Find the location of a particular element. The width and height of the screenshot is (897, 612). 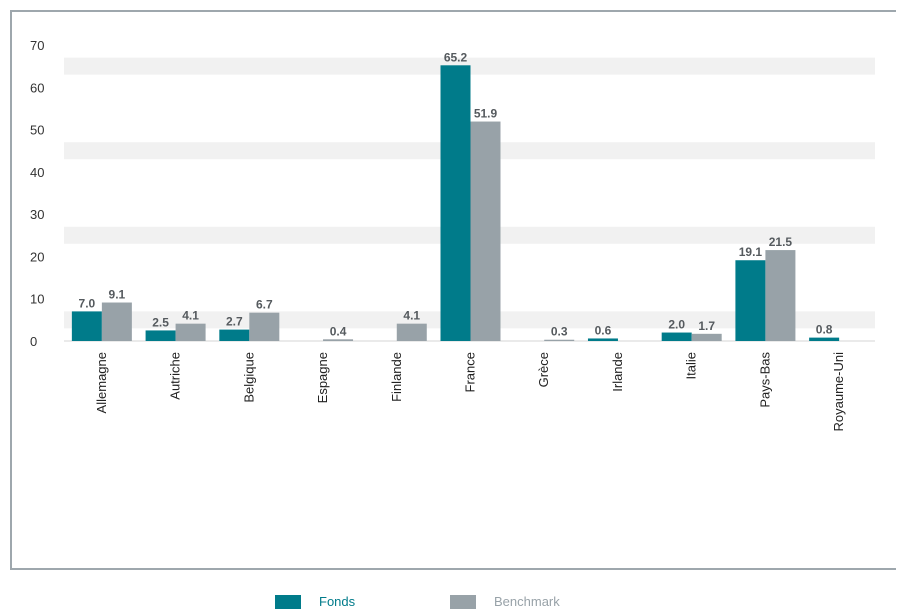

legend-swatch-benchmark is located at coordinates (463, 601).